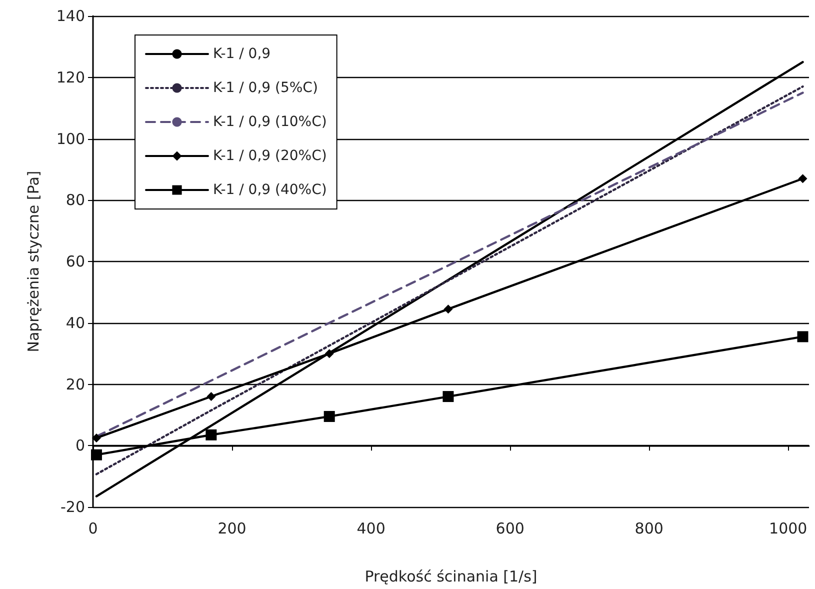 This screenshot has width=815, height=589. Describe the element at coordinates (510, 529) in the screenshot. I see `x-tick-label: 600` at that location.